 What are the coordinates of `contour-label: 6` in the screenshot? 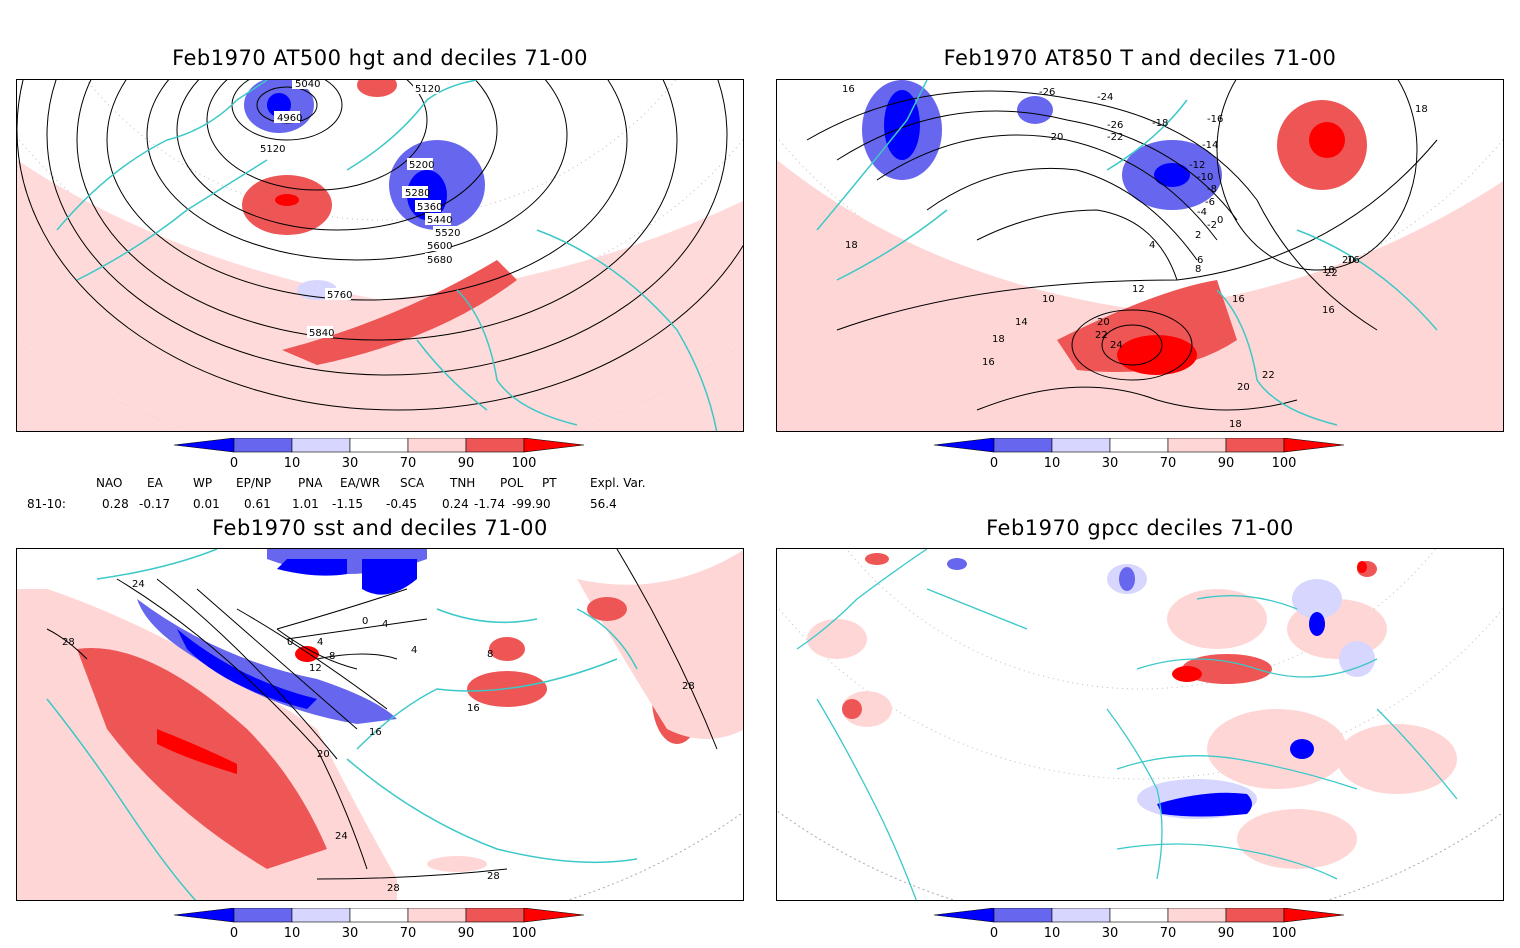 It's located at (1200, 260).